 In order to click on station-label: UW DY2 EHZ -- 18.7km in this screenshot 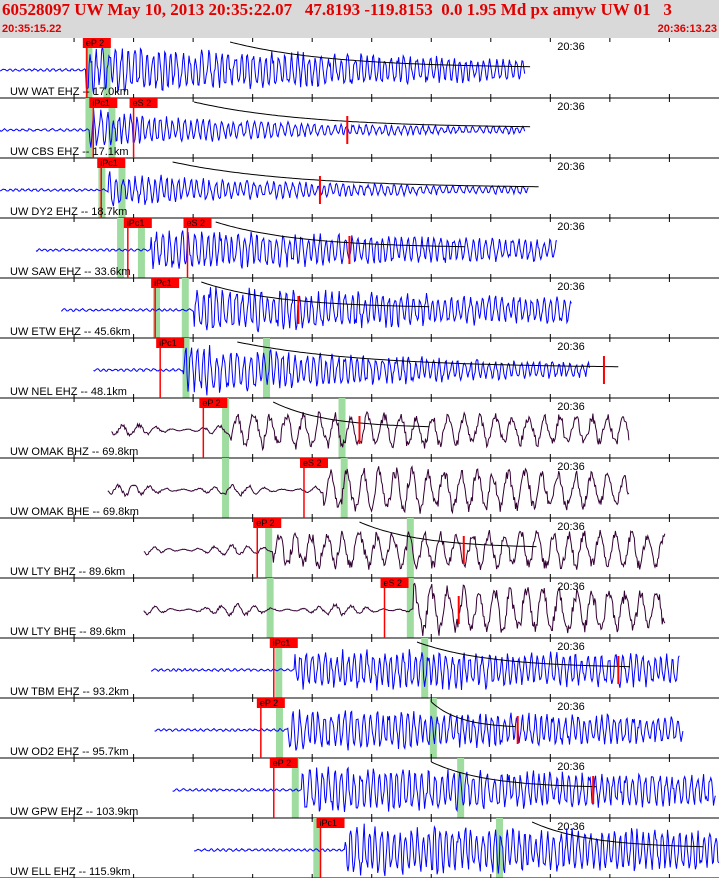, I will do `click(68, 212)`.